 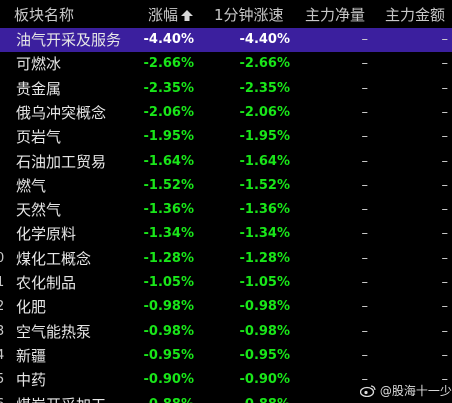 What do you see at coordinates (265, 88) in the screenshot?
I see `speed-pct: -2.35%` at bounding box center [265, 88].